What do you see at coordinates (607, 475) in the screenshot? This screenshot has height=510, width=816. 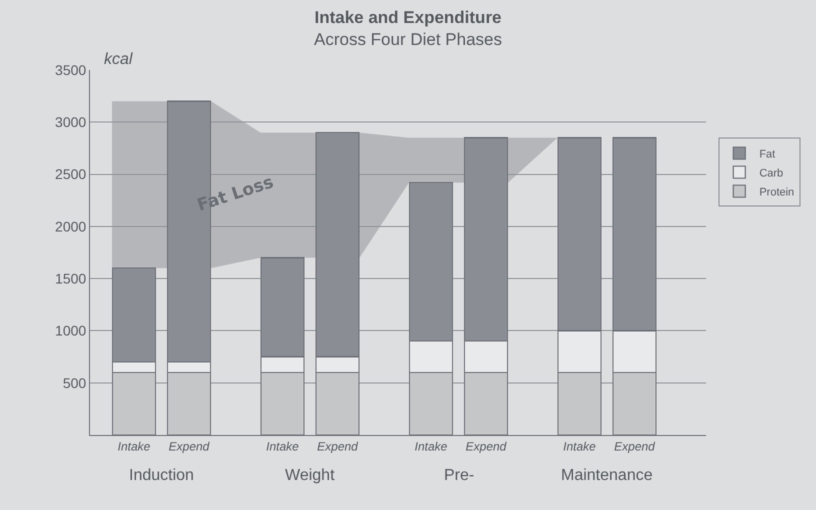 I see `text: Maintenance` at bounding box center [607, 475].